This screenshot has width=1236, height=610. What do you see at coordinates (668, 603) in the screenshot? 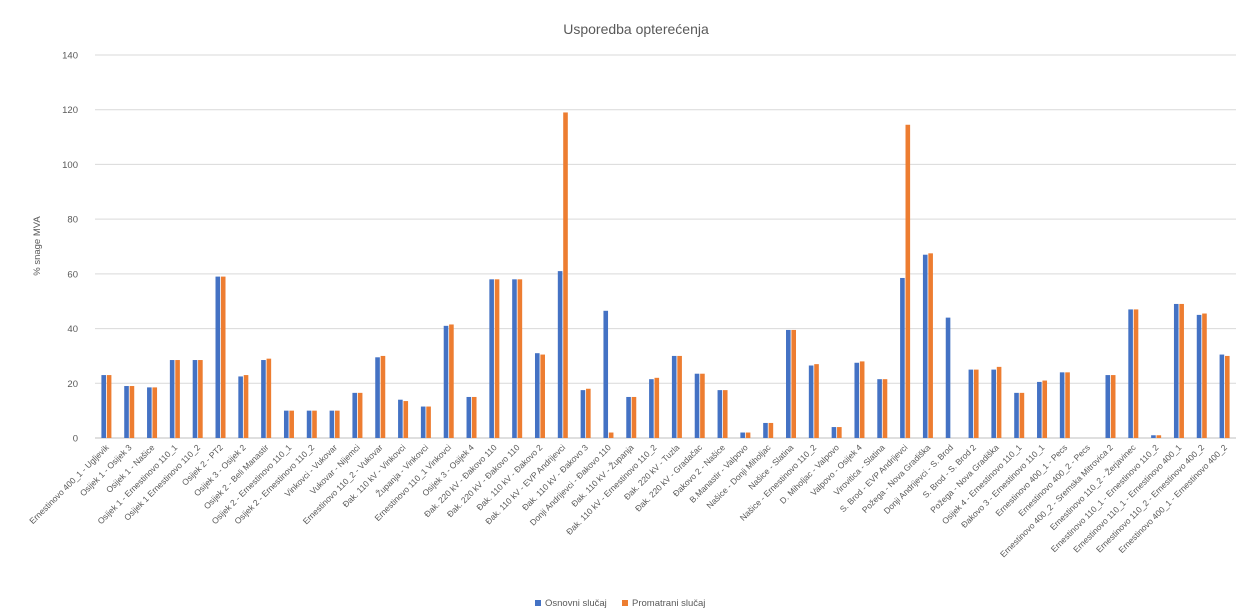
I see `legend-label-series-2: Promatrani slučaj` at bounding box center [668, 603].